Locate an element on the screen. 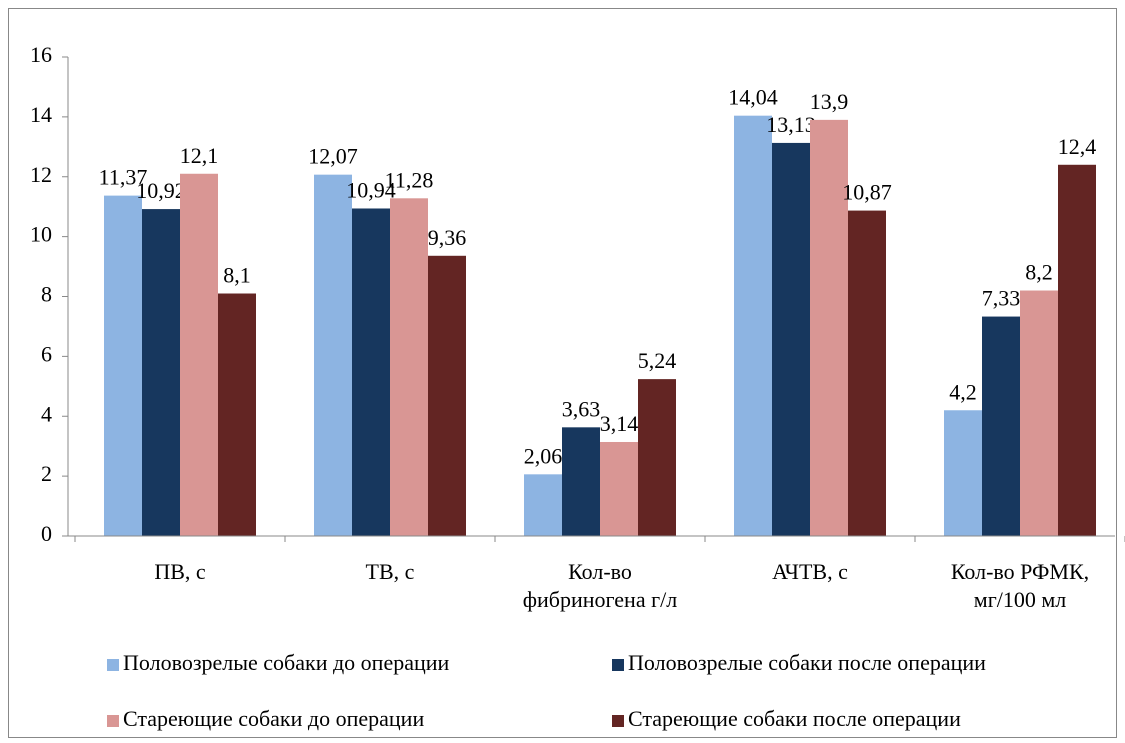  data-label: 13,9 is located at coordinates (829, 101).